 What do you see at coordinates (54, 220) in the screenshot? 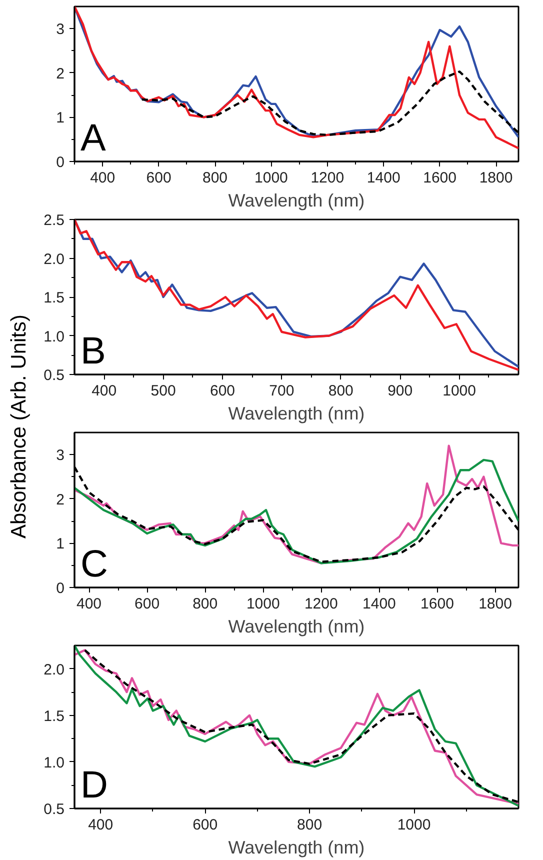
I see `y-tick-label: 2.5` at bounding box center [54, 220].